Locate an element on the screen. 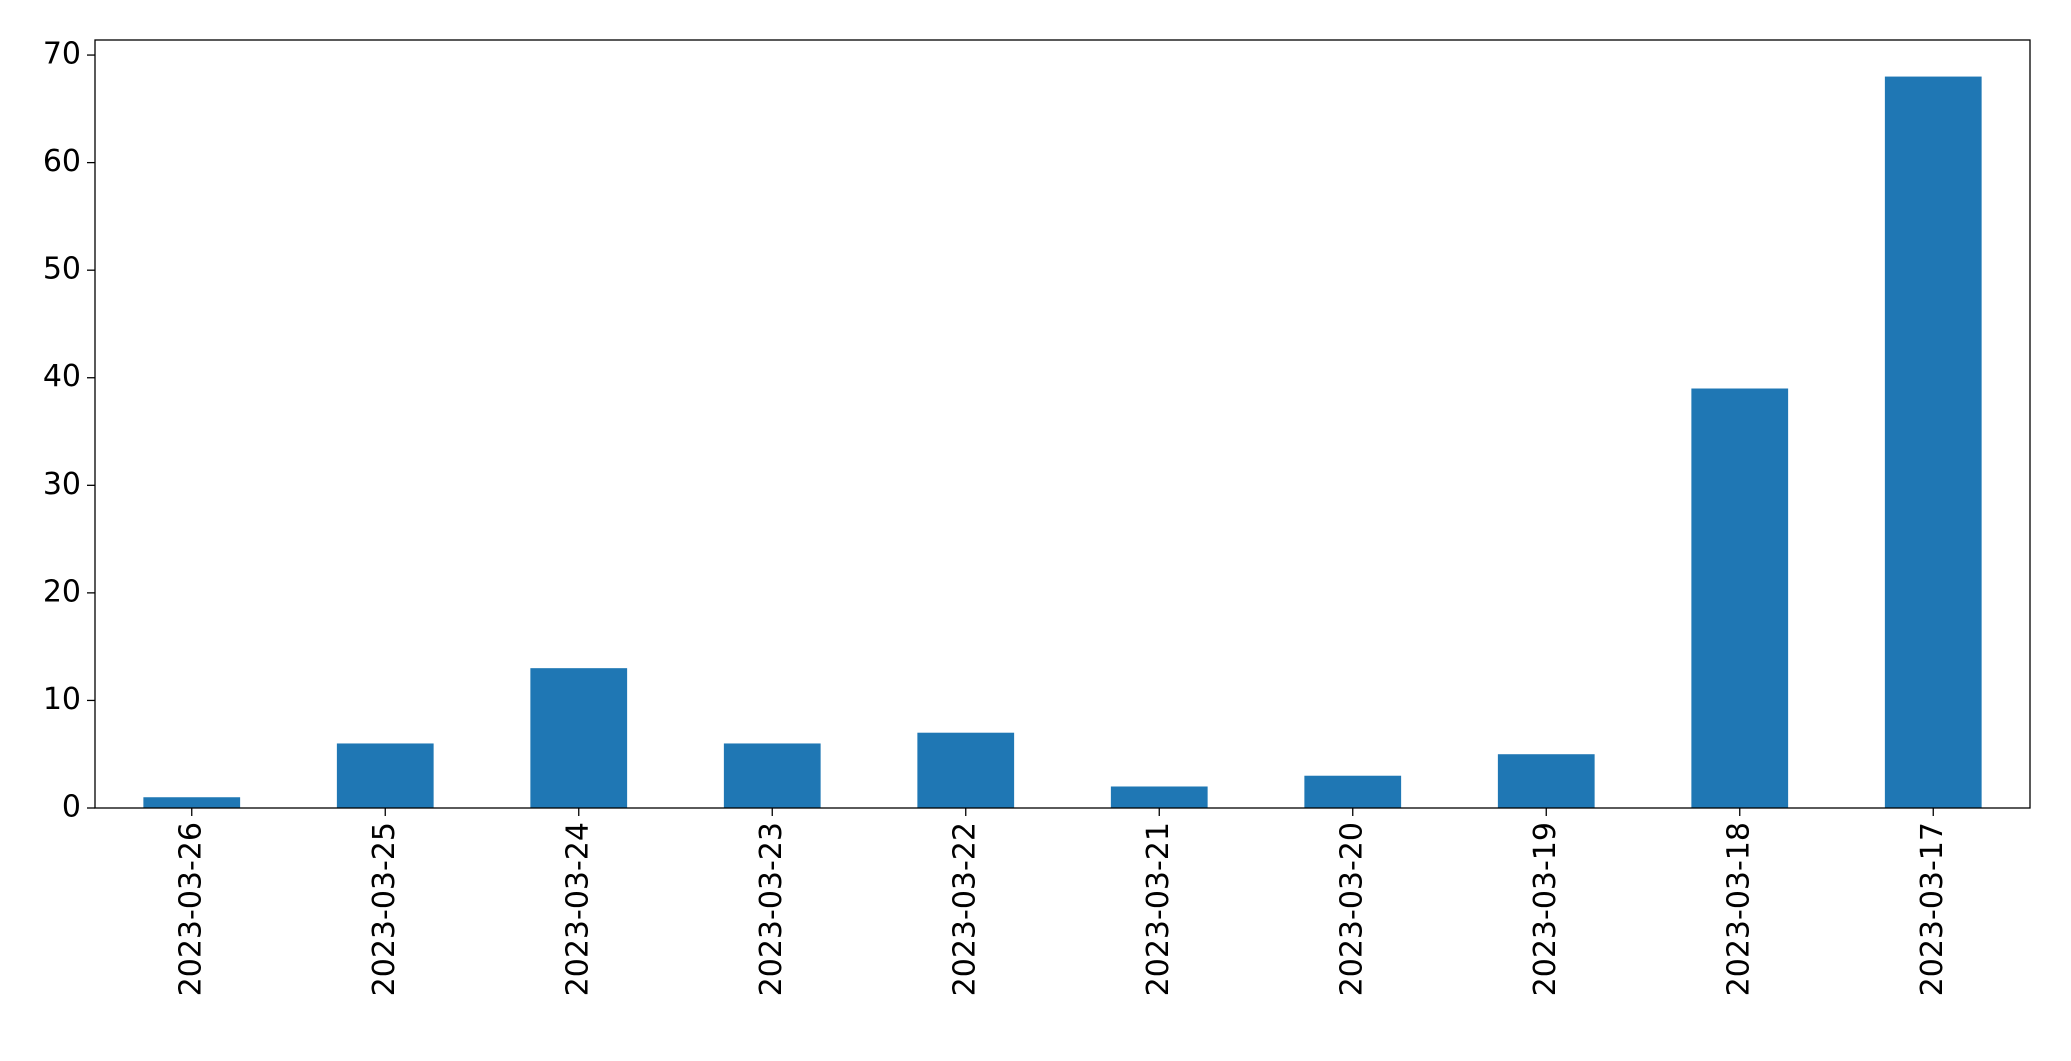 The image size is (2071, 1061). x-tick-label: 2023-03-20 is located at coordinates (1351, 909).